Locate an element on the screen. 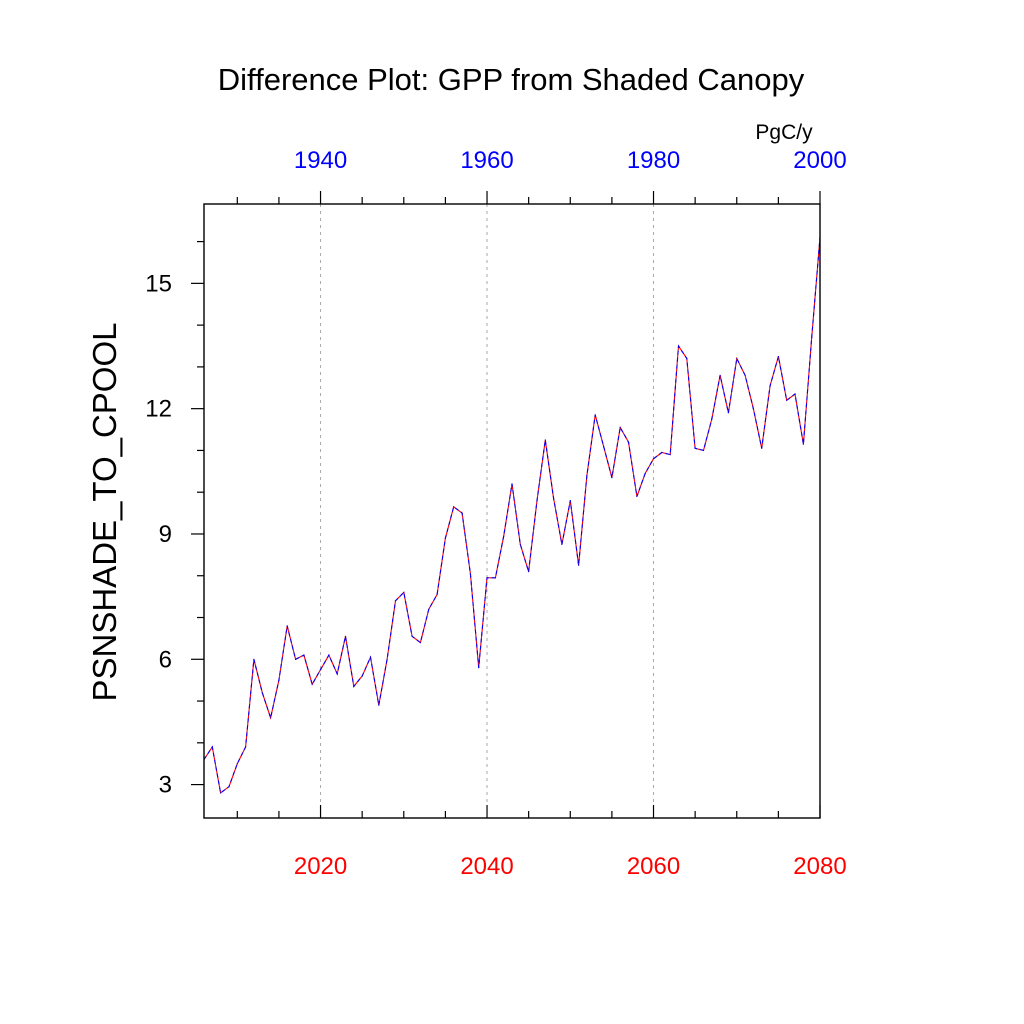  x-tick-label-bottom: 2040 is located at coordinates (486, 866).